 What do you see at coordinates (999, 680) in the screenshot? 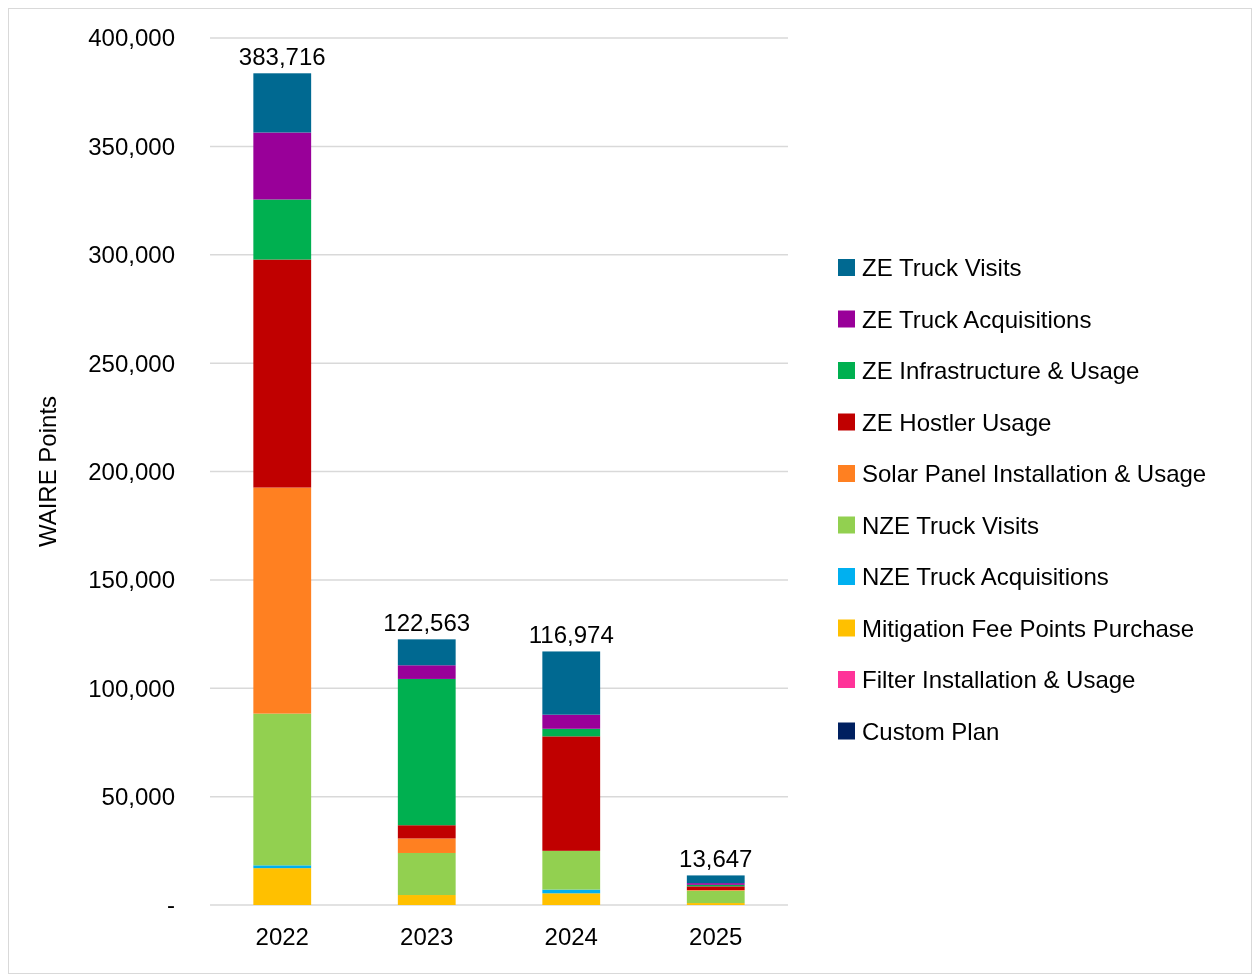
I see `legend-label: Filter Installation & Usage` at bounding box center [999, 680].